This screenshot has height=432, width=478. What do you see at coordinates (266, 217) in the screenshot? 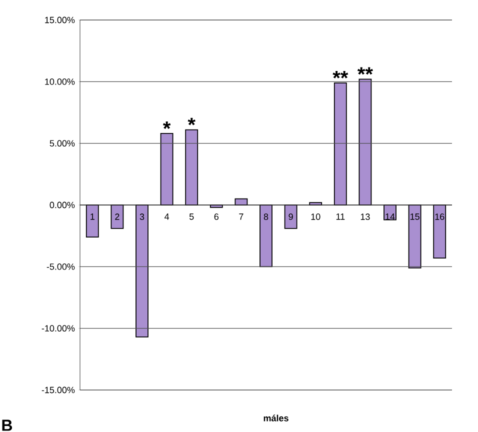
I see `x-tick-label: 8` at bounding box center [266, 217].